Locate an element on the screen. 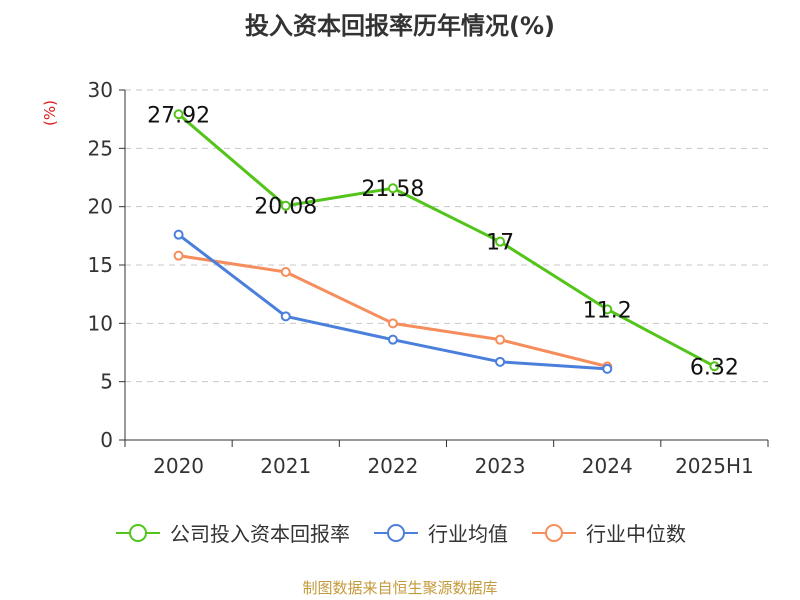 This screenshot has height=600, width=800. legend-item-industry-mean: 行业均值 is located at coordinates (440, 532).